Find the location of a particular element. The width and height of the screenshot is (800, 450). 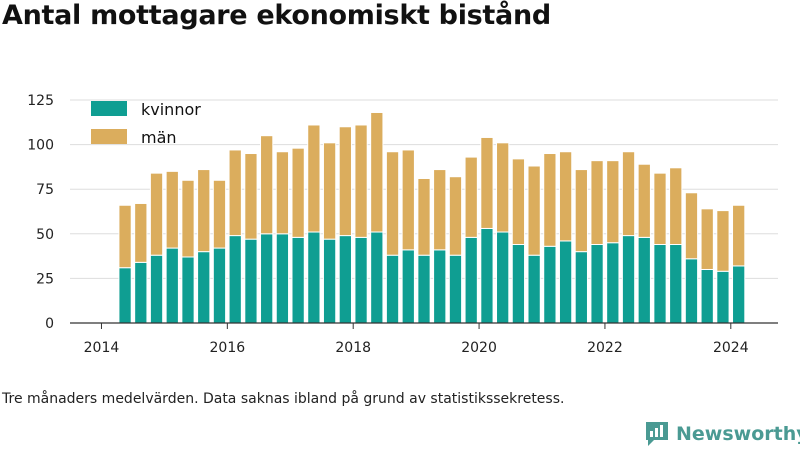

x-tick-label: 2014 is located at coordinates (102, 348).